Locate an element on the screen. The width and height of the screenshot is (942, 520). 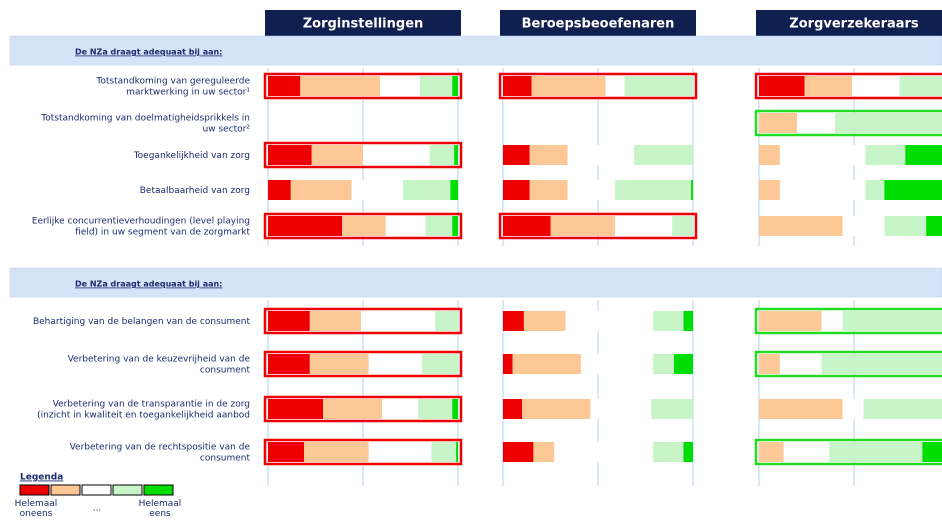
section-band is located at coordinates (475, 50).